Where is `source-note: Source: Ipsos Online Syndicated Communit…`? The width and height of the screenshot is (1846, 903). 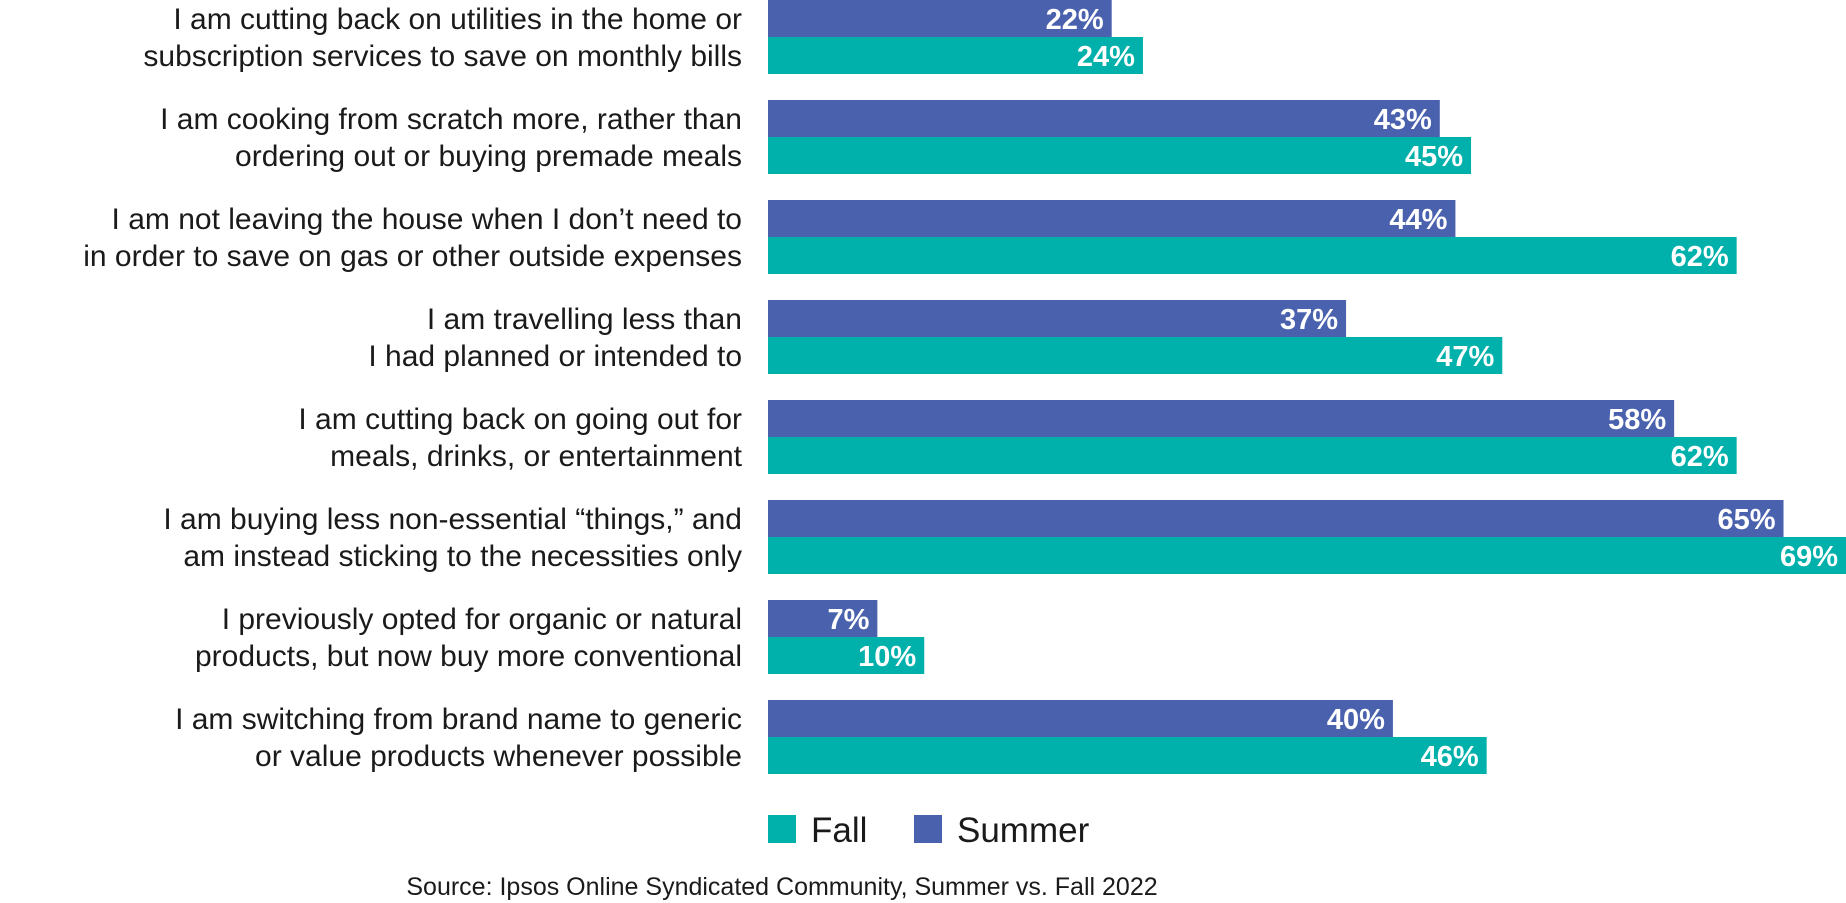
source-note: Source: Ipsos Online Syndicated Communit… is located at coordinates (781, 887).